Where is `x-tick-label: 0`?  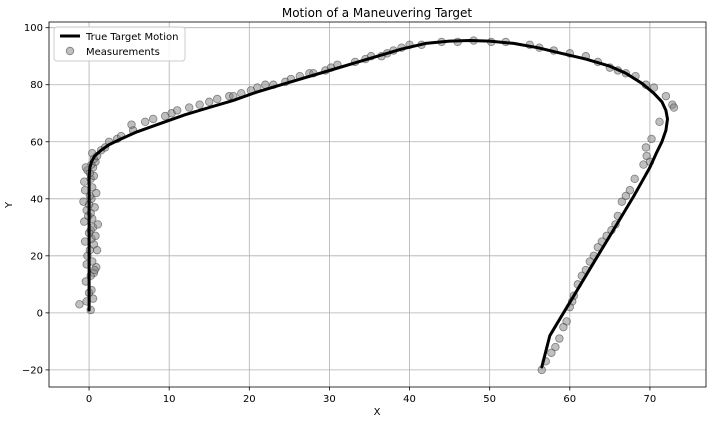
x-tick-label: 0 is located at coordinates (89, 399).